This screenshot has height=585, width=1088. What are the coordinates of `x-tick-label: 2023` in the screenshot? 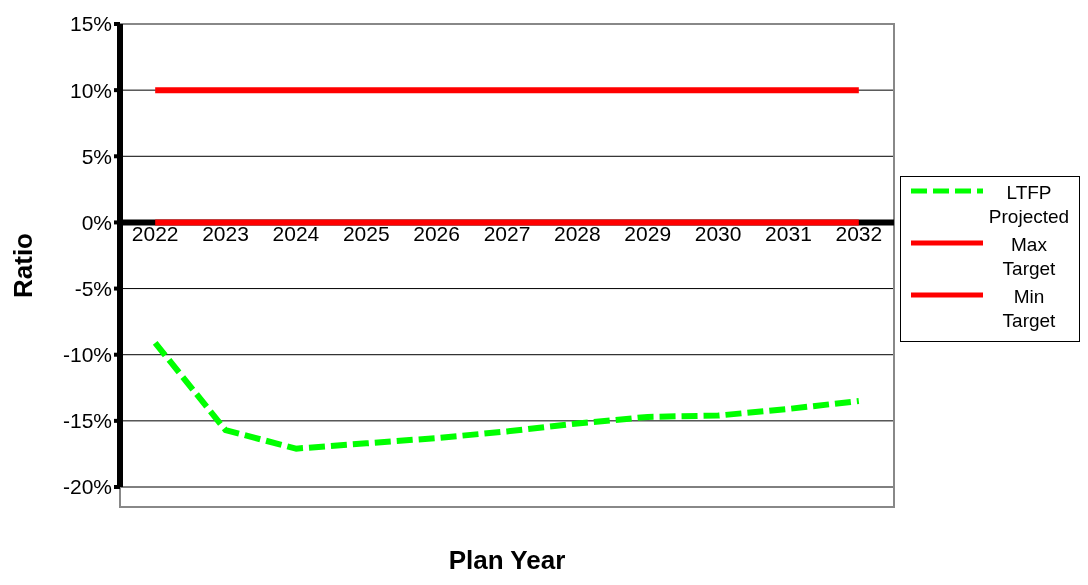 It's located at (225, 233).